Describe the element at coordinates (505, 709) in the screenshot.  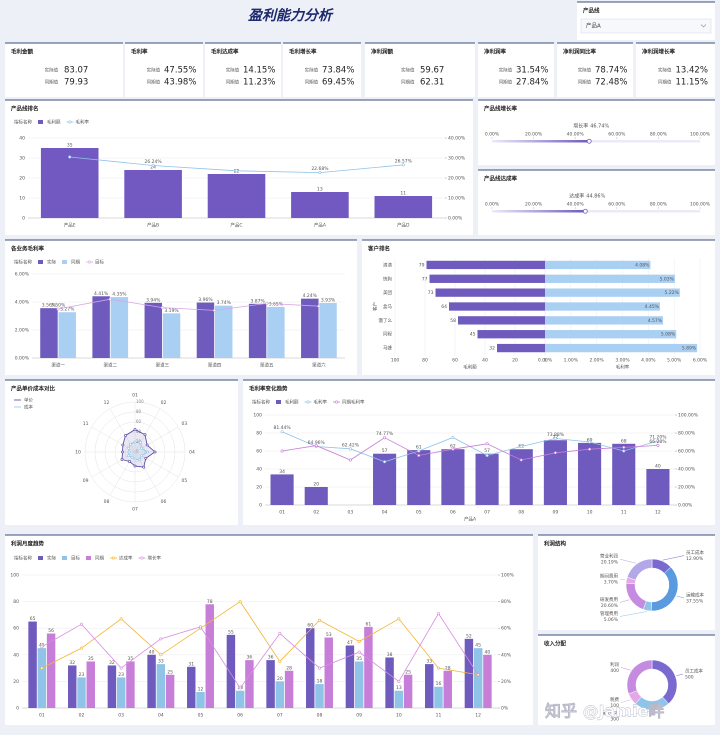
I see `y2-tick-label: 0%` at that location.